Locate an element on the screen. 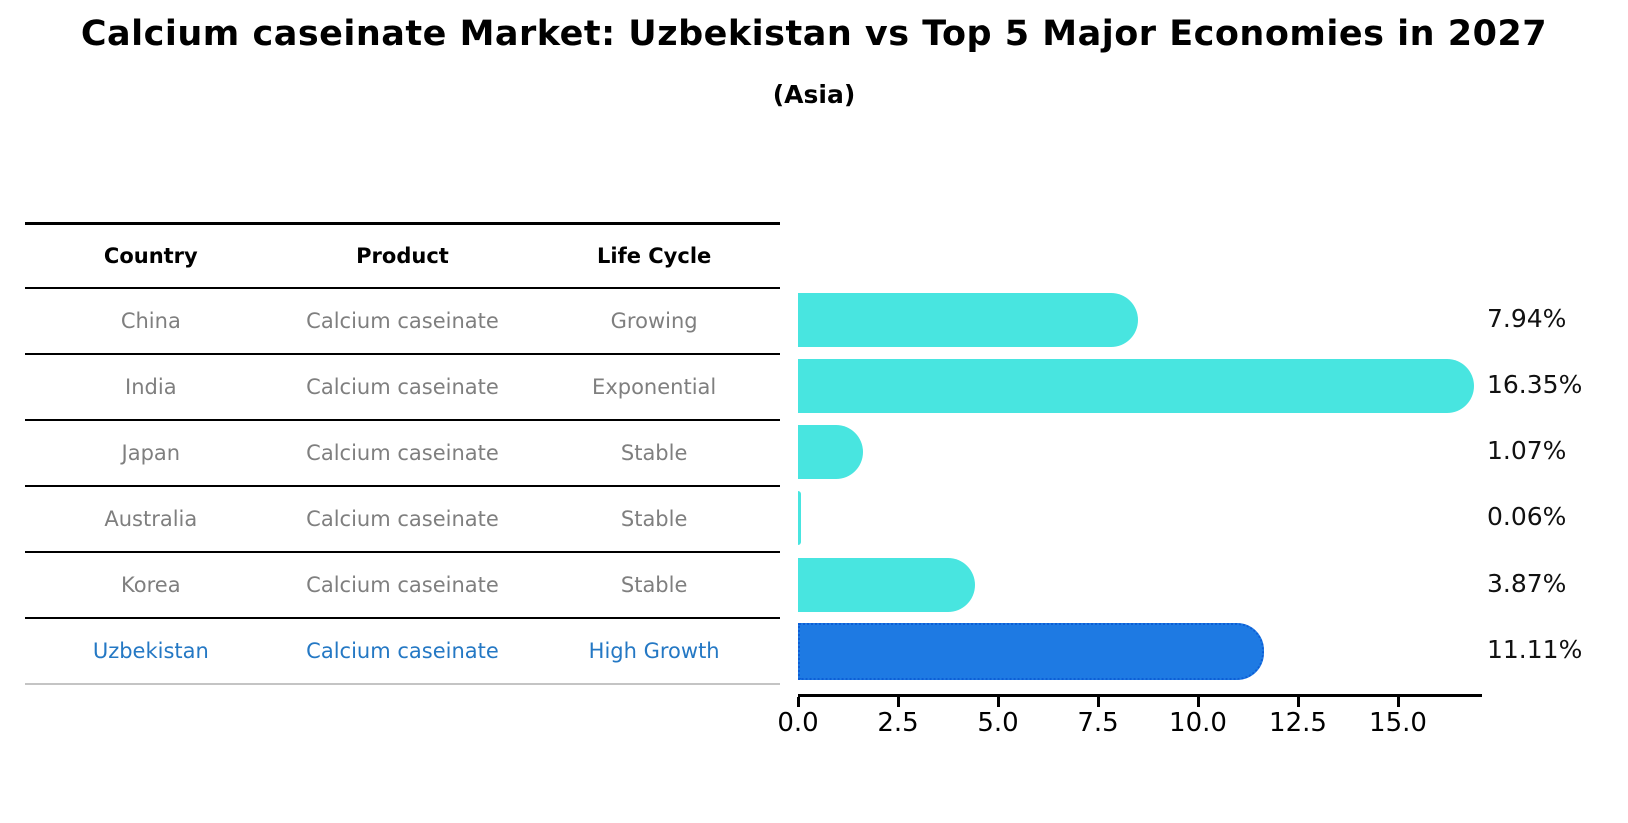 The image size is (1628, 823). country-cell: Japan is located at coordinates (151, 453).